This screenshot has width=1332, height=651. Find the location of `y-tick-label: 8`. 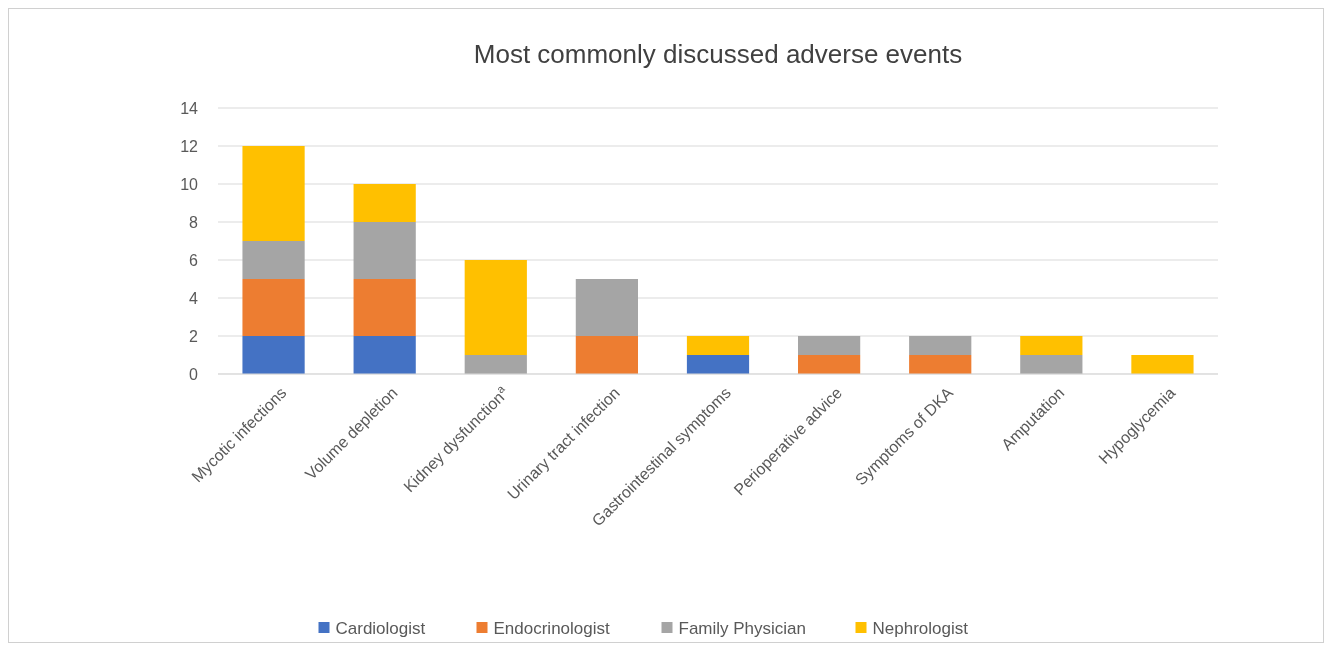

y-tick-label: 8 is located at coordinates (194, 222).